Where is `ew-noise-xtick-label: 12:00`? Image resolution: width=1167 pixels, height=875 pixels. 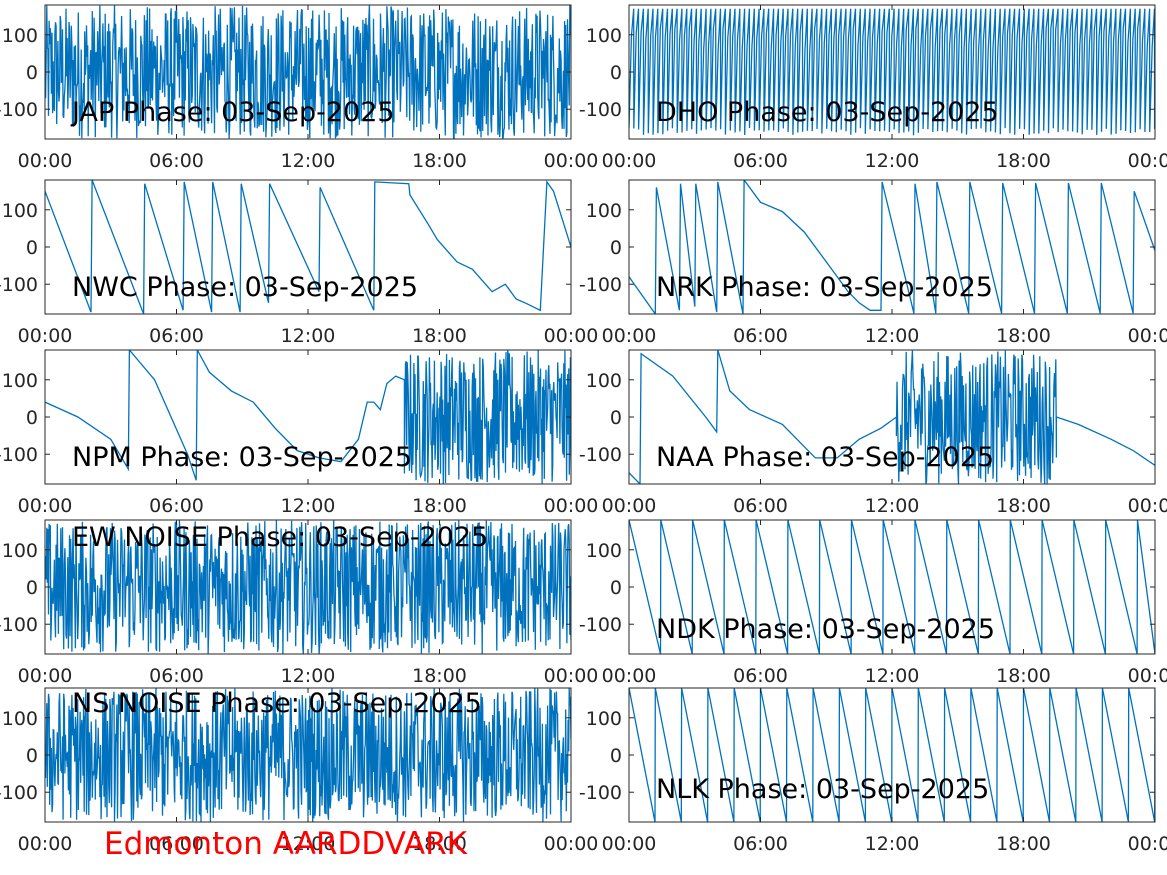
ew-noise-xtick-label: 12:00 is located at coordinates (308, 676).